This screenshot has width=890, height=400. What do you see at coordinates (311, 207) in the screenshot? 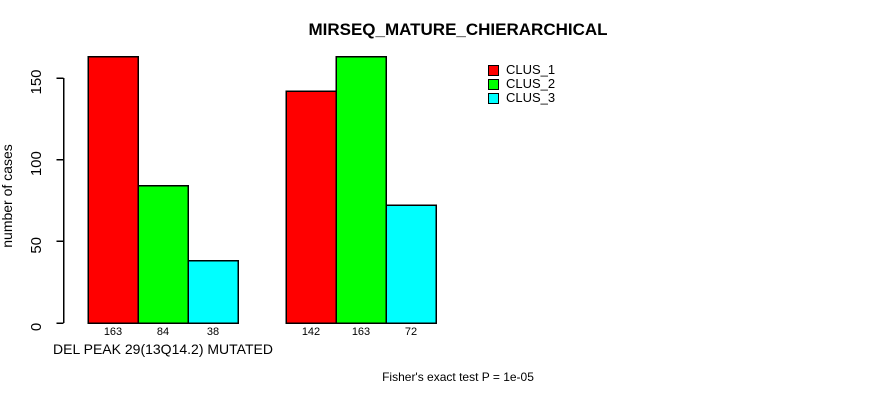
I see `bar-CLUS_1-group2` at bounding box center [311, 207].